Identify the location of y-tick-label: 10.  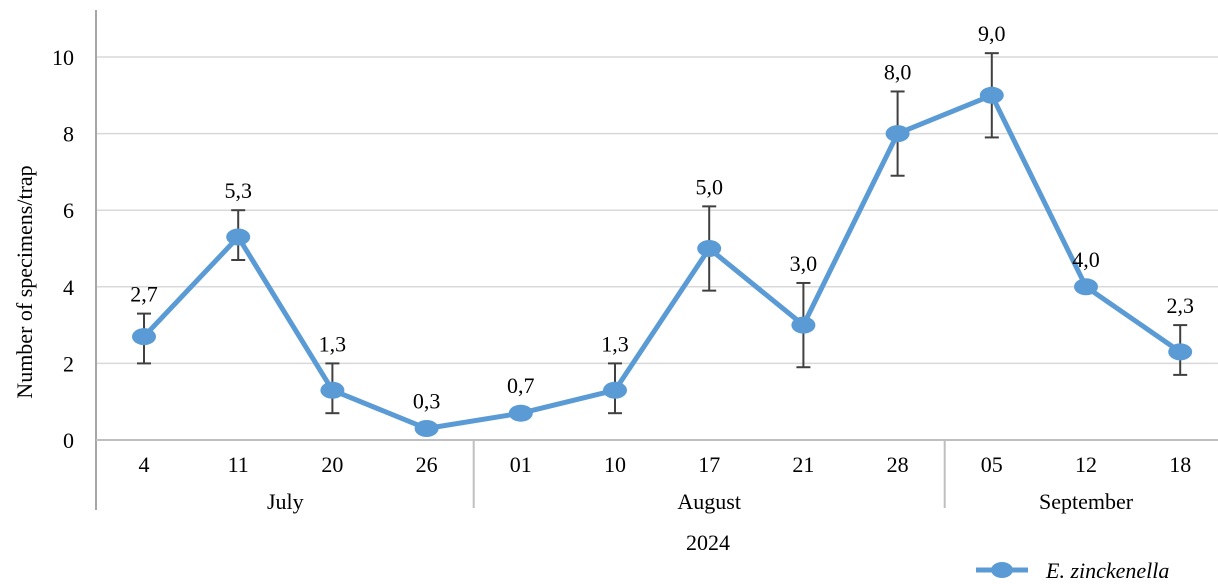
(63, 57).